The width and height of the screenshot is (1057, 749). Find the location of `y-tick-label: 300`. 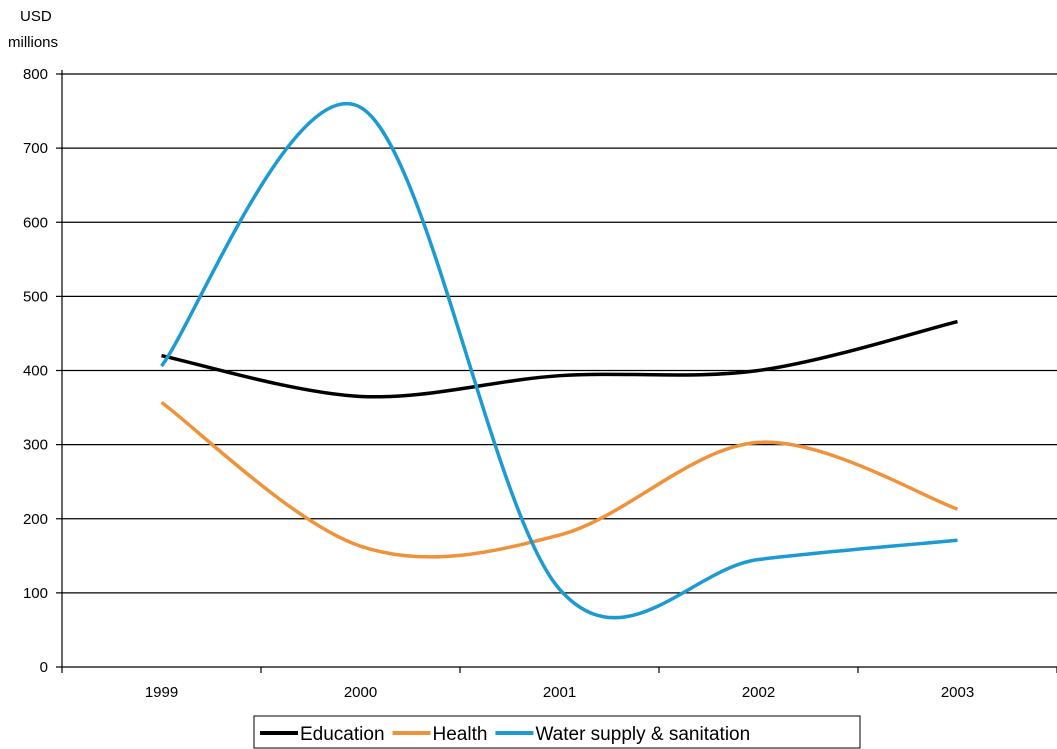

y-tick-label: 300 is located at coordinates (35, 445).